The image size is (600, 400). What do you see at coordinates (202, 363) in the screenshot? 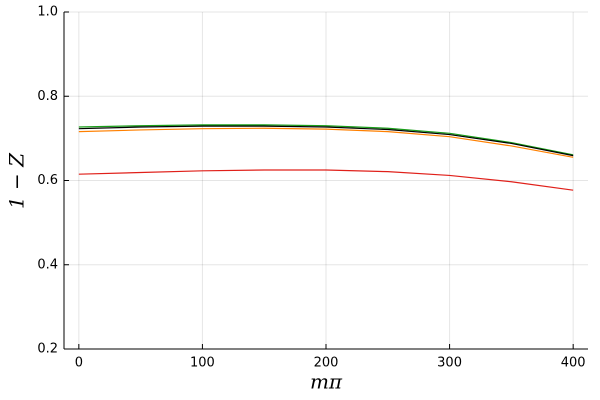
I see `x-tick-label: 100` at bounding box center [202, 363].